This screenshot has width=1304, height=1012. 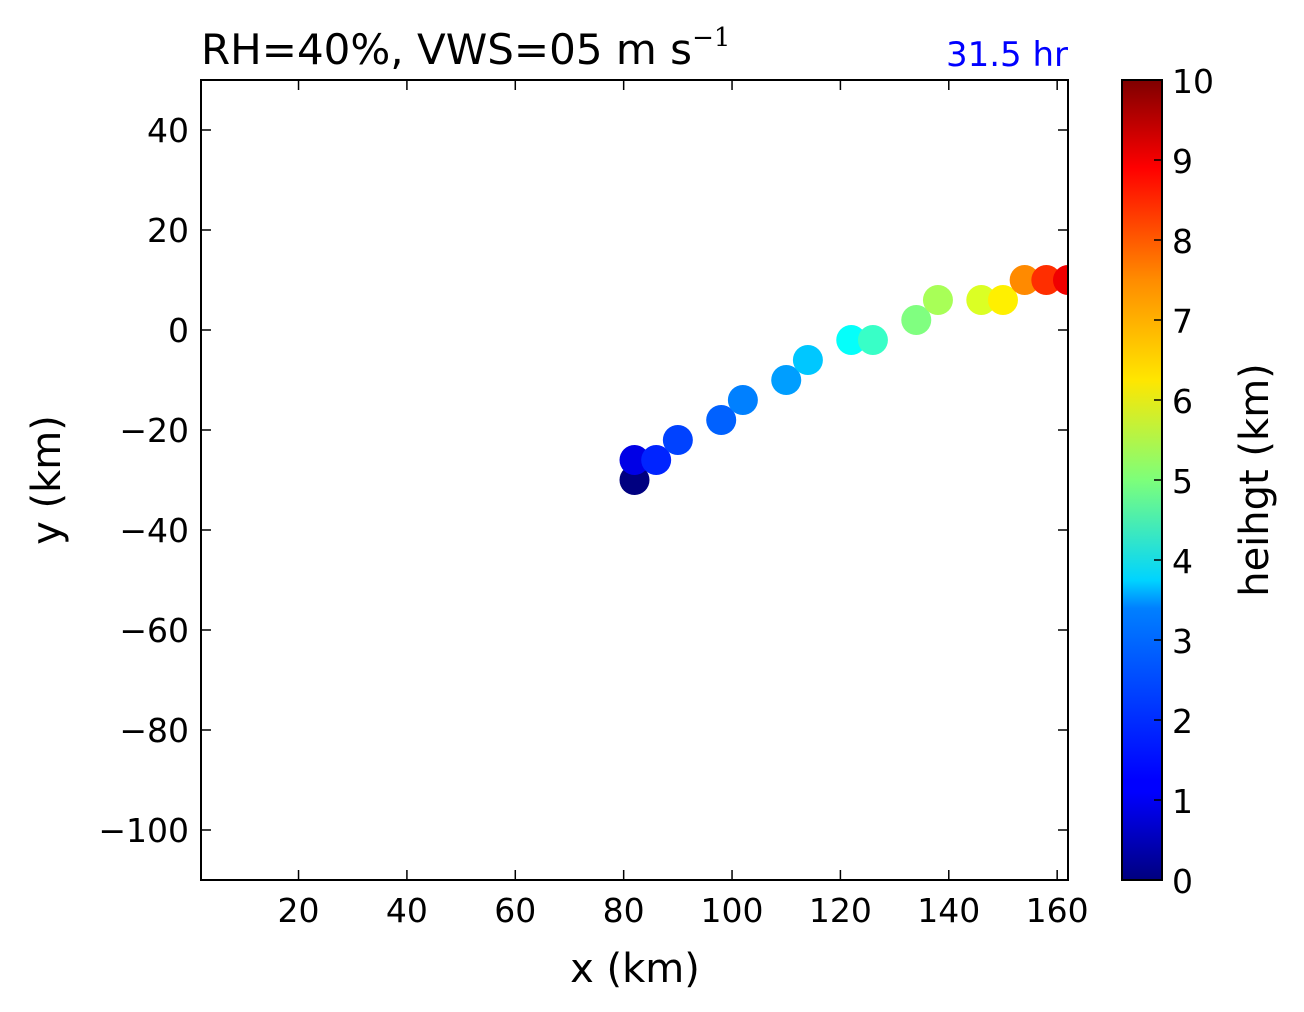 I want to click on x-tick-label: 140, so click(x=948, y=910).